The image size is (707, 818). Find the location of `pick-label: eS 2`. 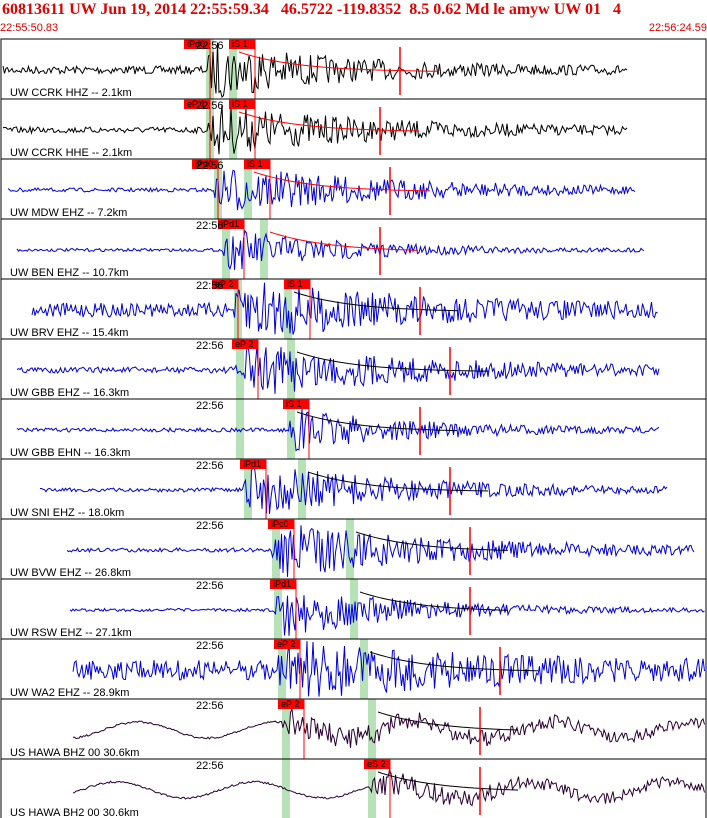

pick-label: eS 2 is located at coordinates (376, 764).